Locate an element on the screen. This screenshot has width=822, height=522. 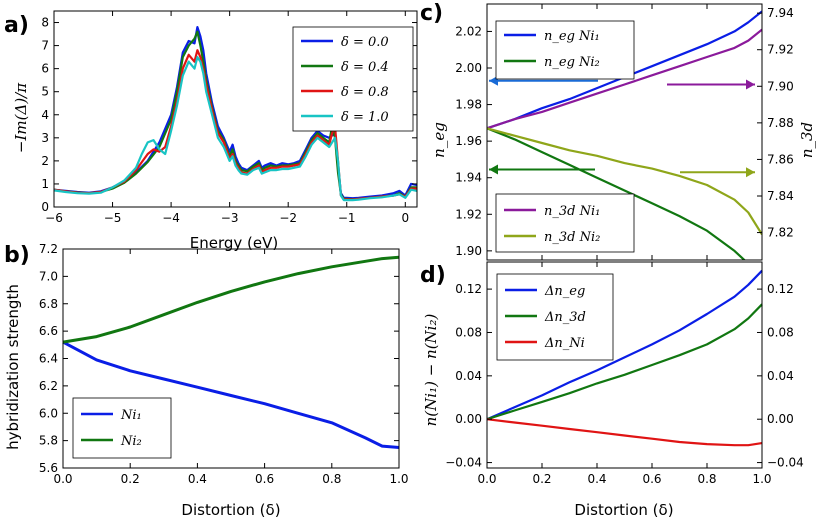
panel-b-y-ticklabel: 6.0 is located at coordinates (48, 413).